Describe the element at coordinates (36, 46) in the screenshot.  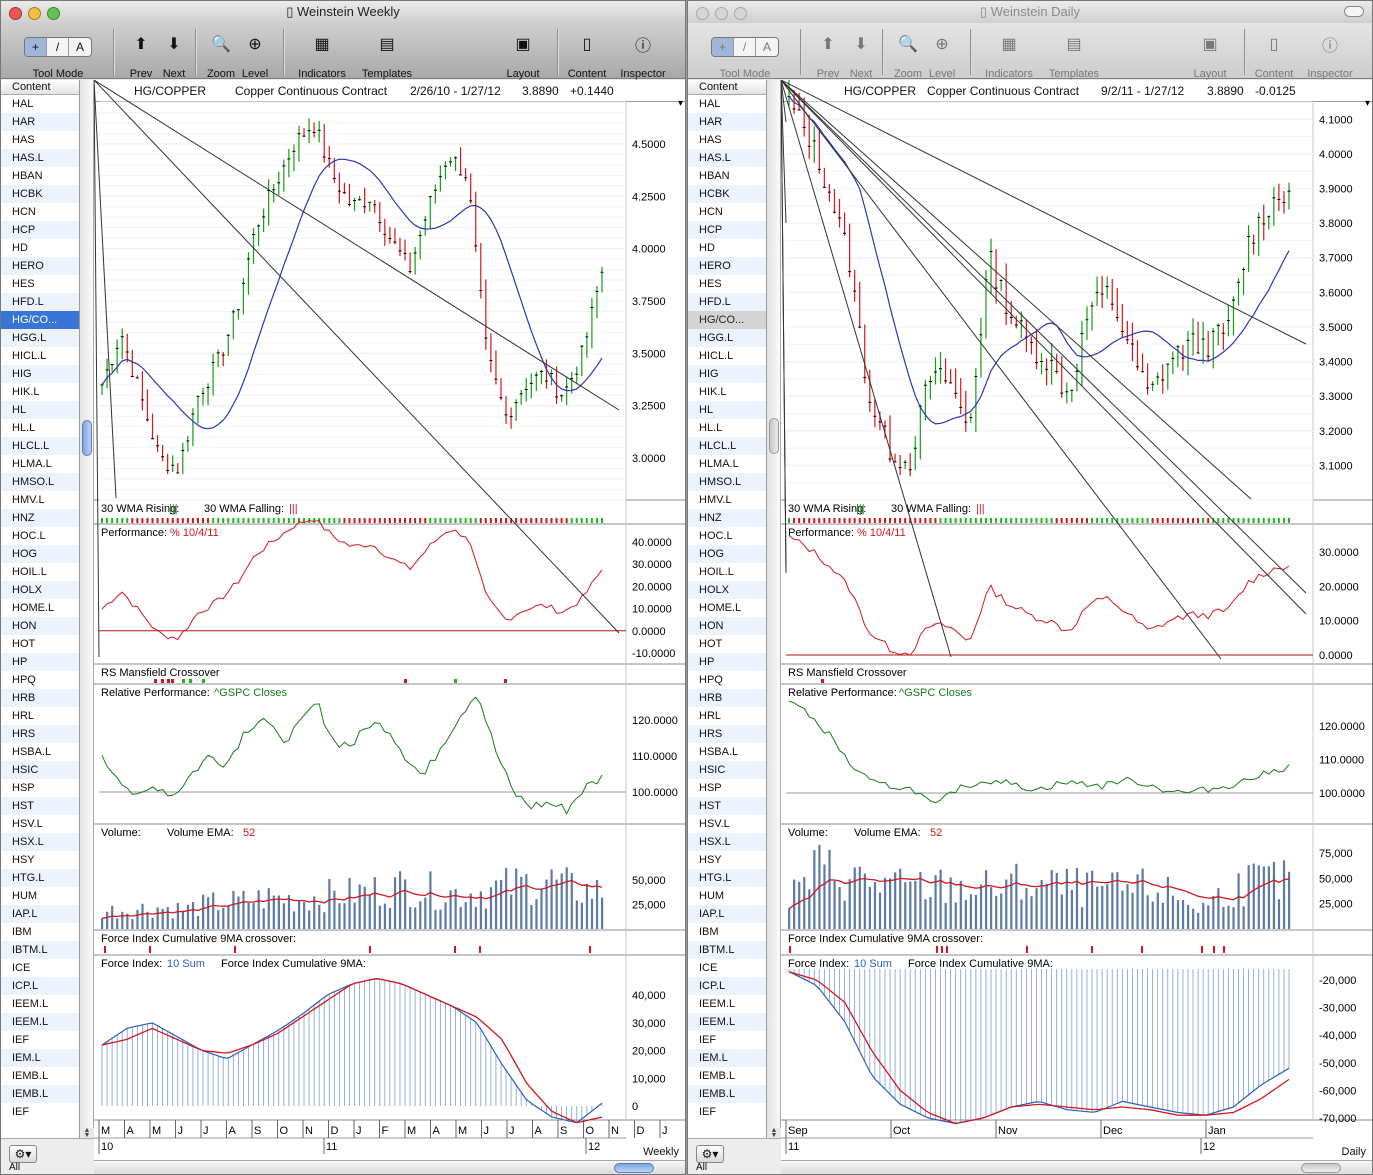
I see `pointer-tool-icon: +` at that location.